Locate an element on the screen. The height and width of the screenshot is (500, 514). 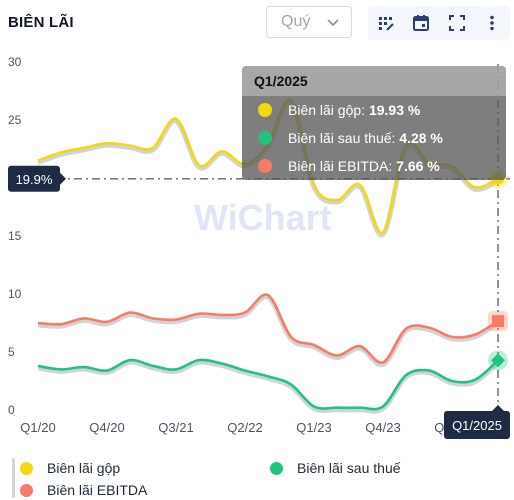
x-tick-label: Q4/23 is located at coordinates (382, 427).